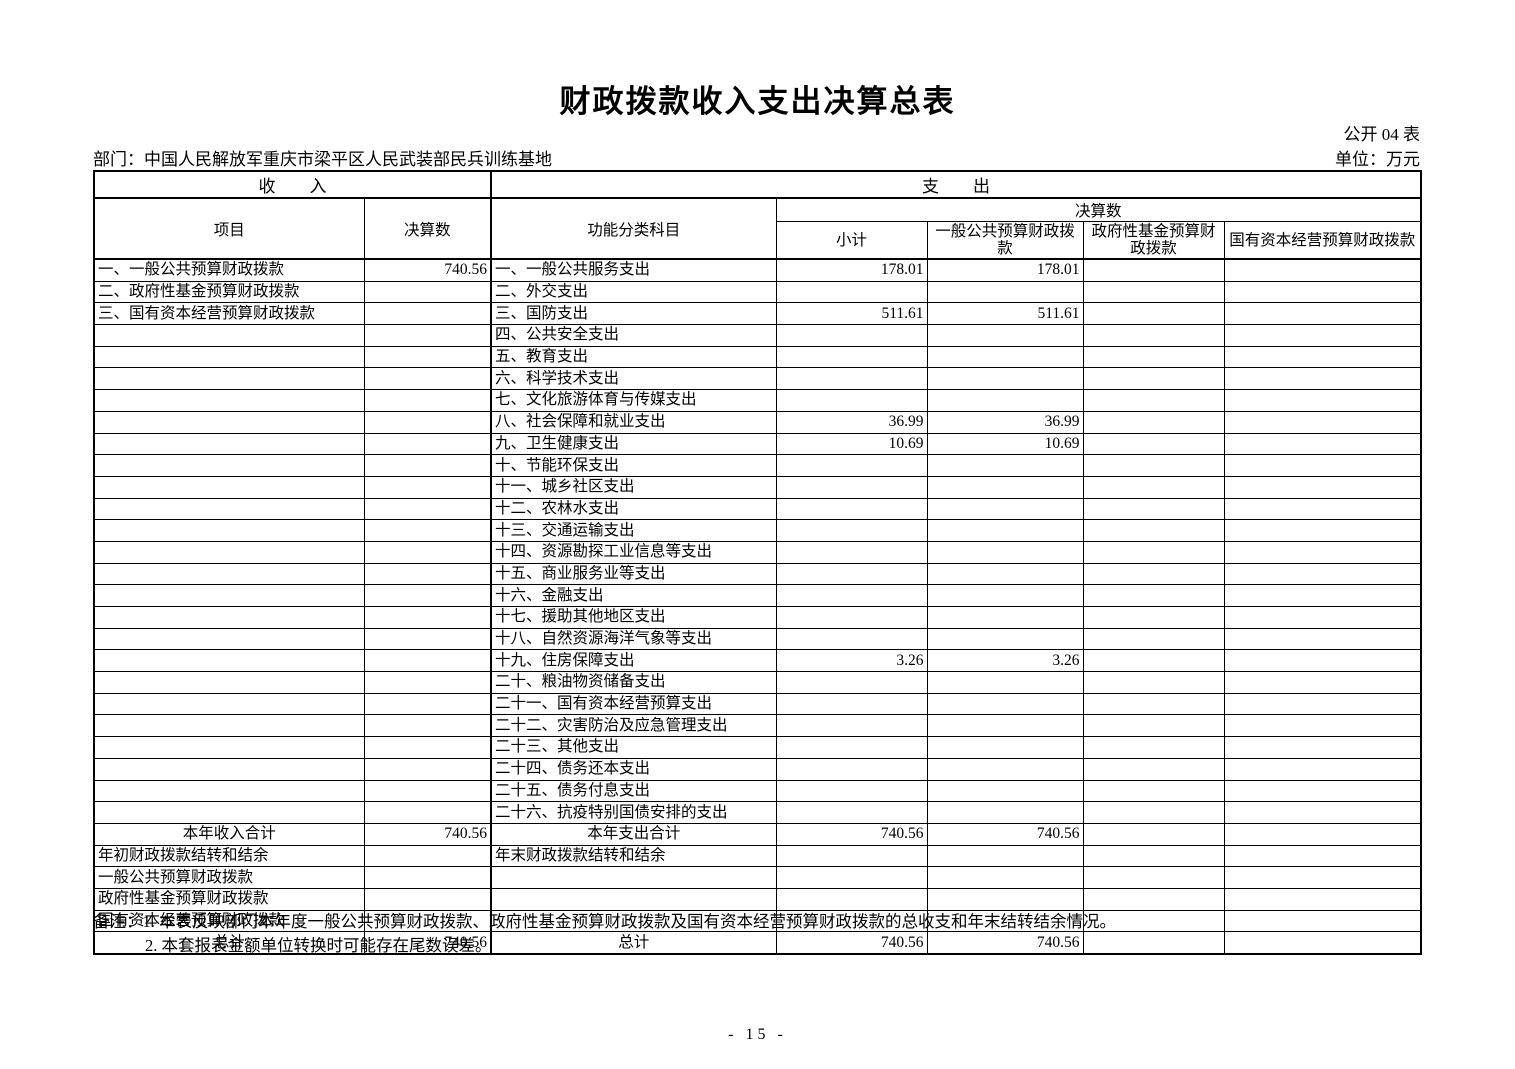  What do you see at coordinates (757, 574) in the screenshot?
I see `table-row: 十五、商业服务业等支出` at bounding box center [757, 574].